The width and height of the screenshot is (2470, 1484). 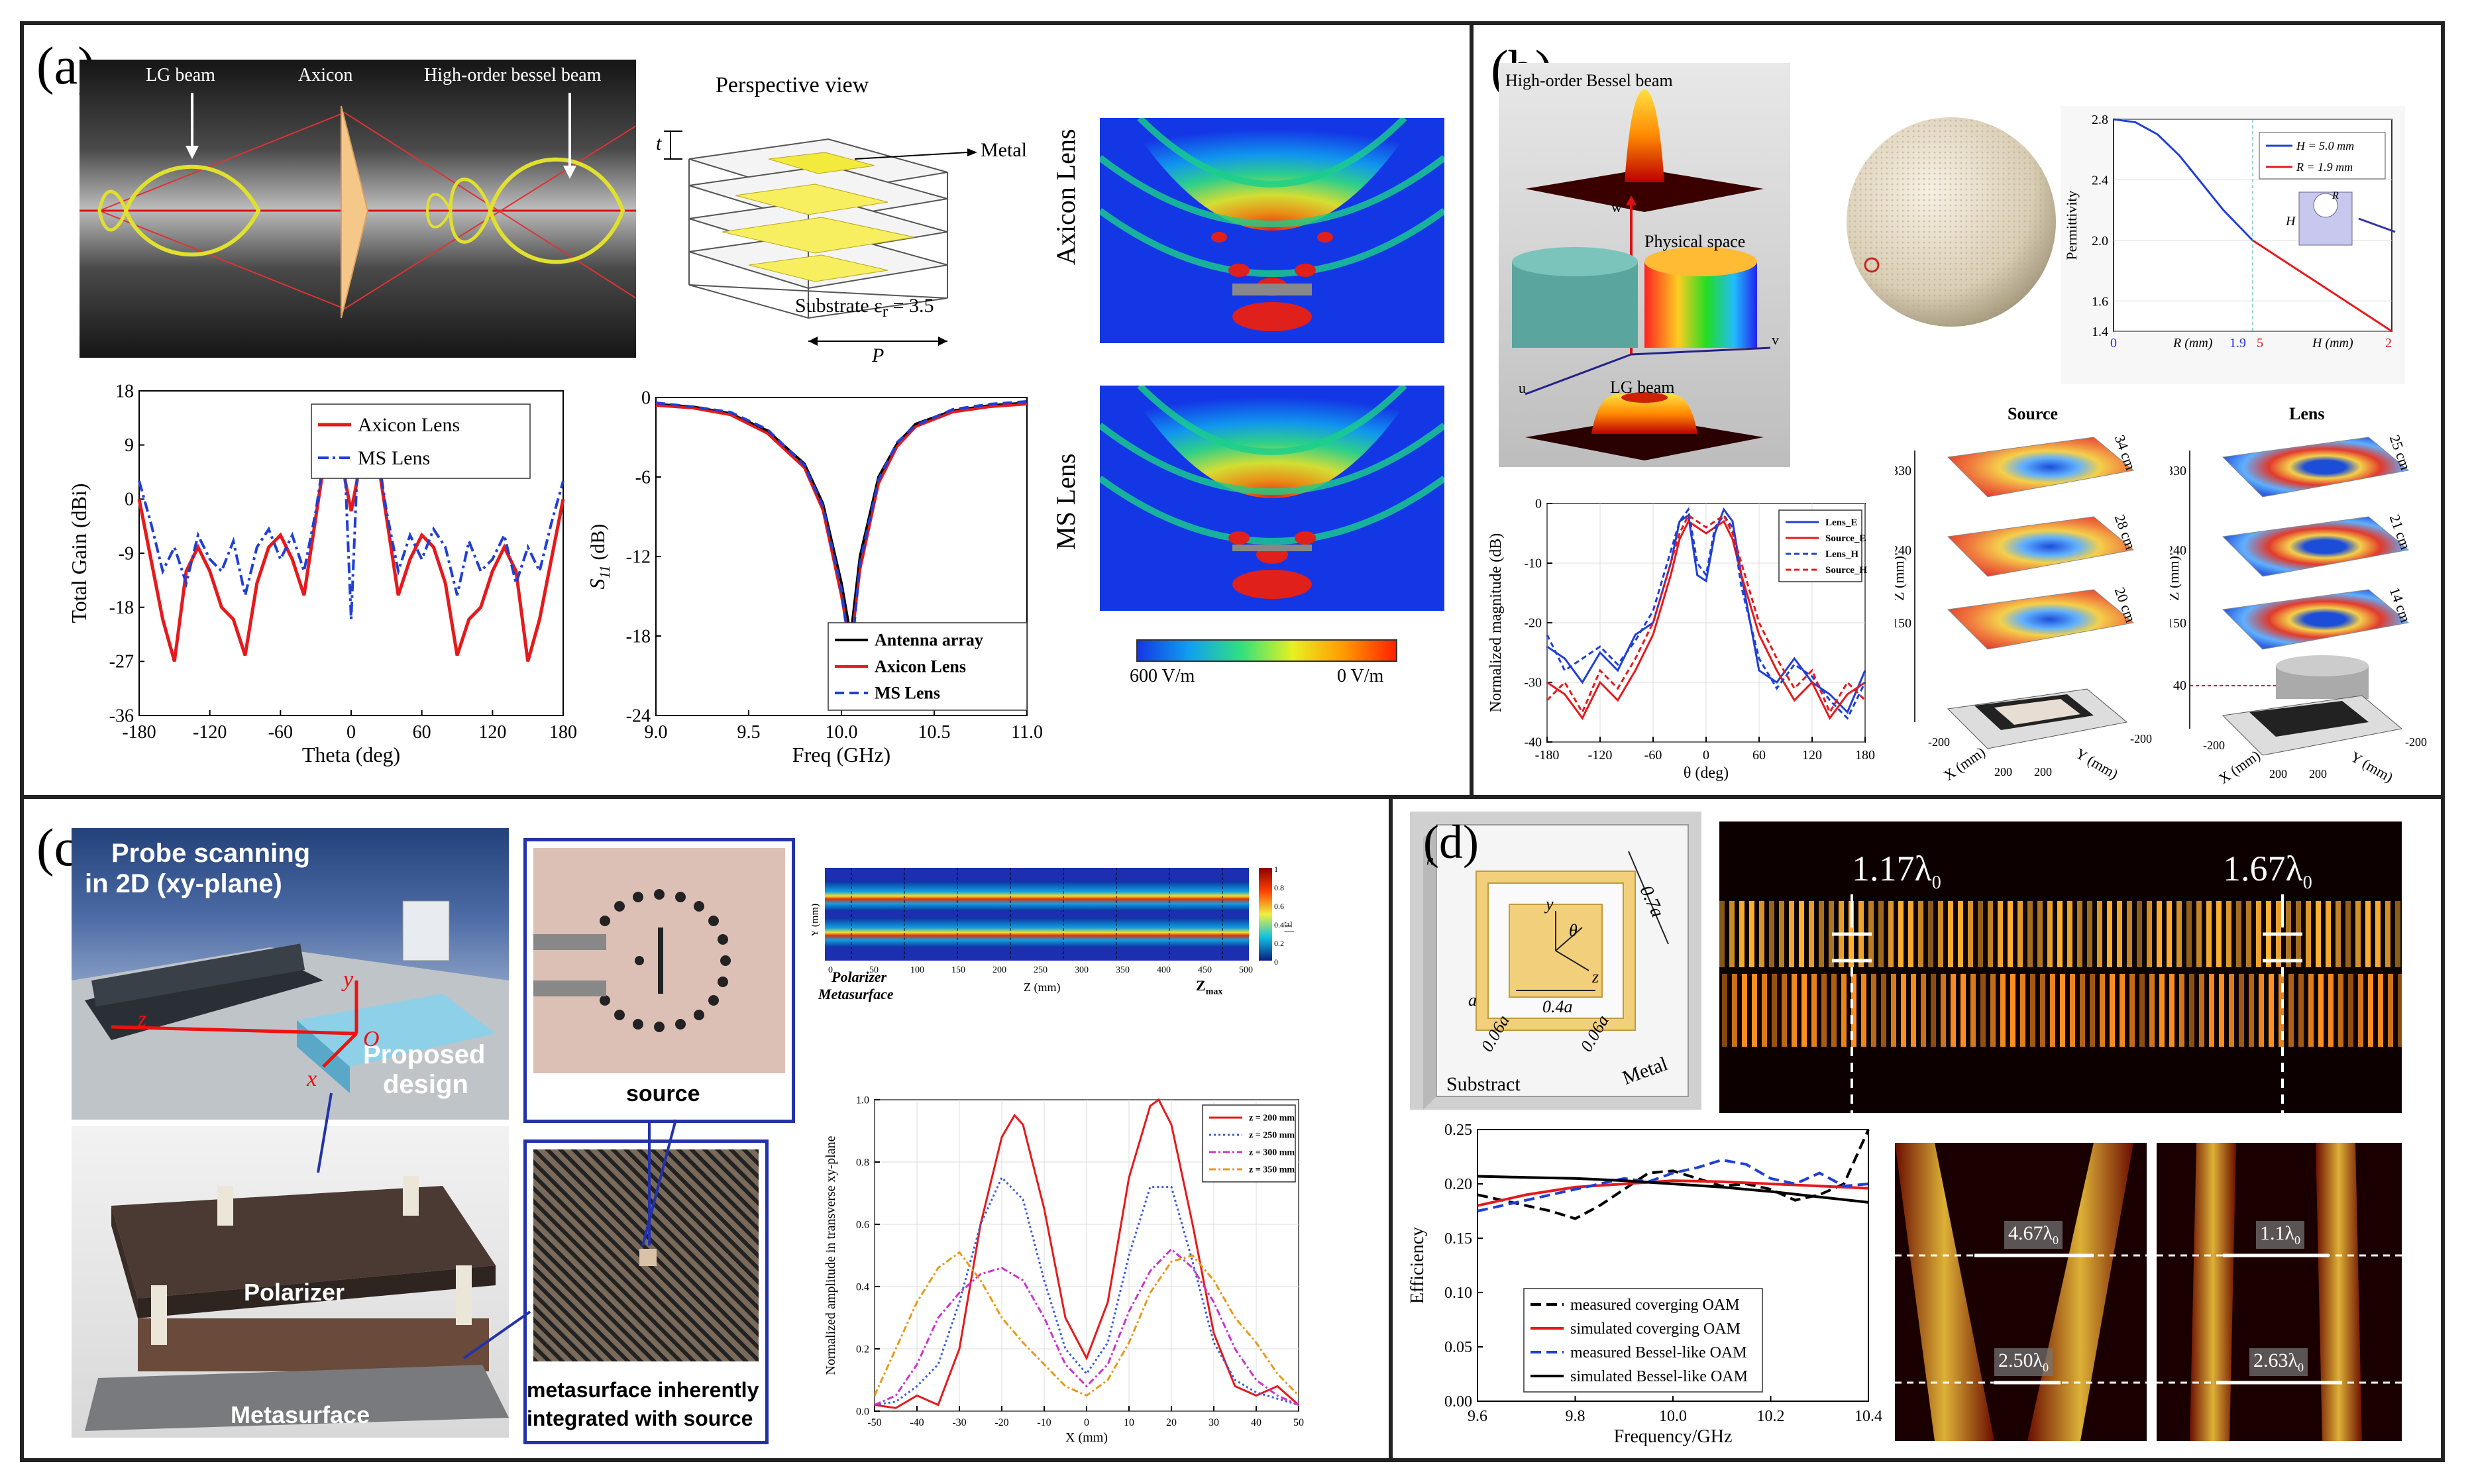 What do you see at coordinates (1841, 522) in the screenshot?
I see `legend-label-0: Lens_E` at bounding box center [1841, 522].